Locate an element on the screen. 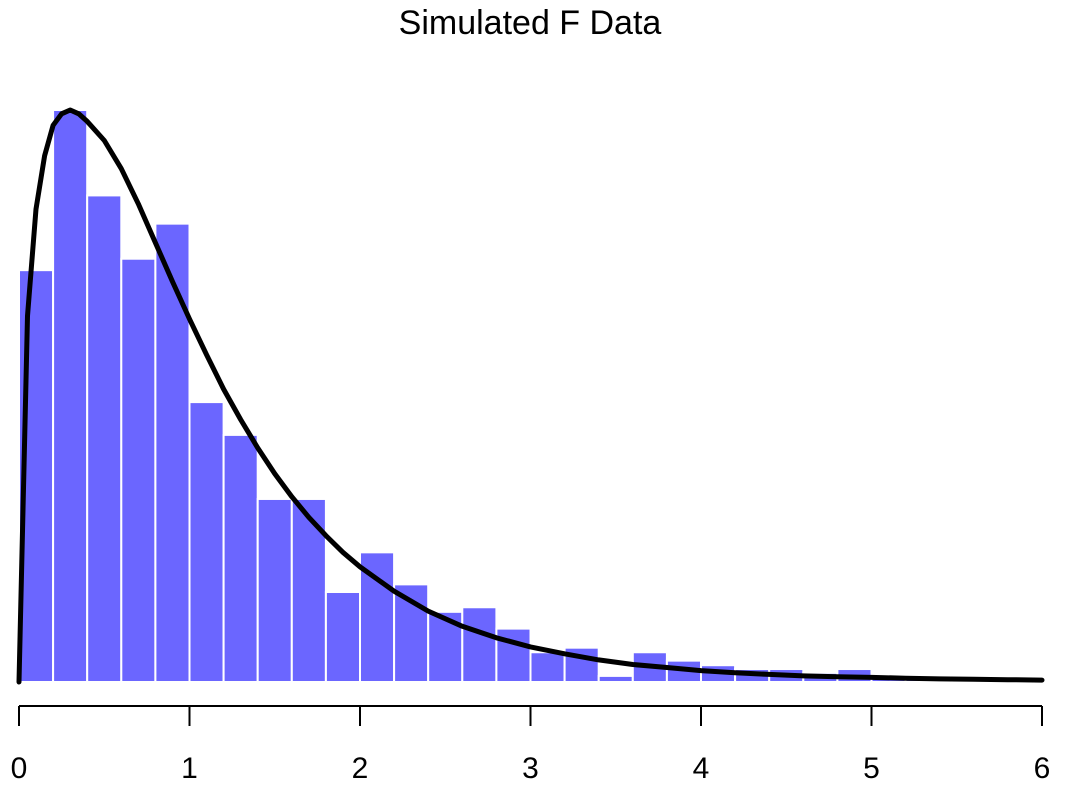  x-tick-label-1: 1 is located at coordinates (189, 768).